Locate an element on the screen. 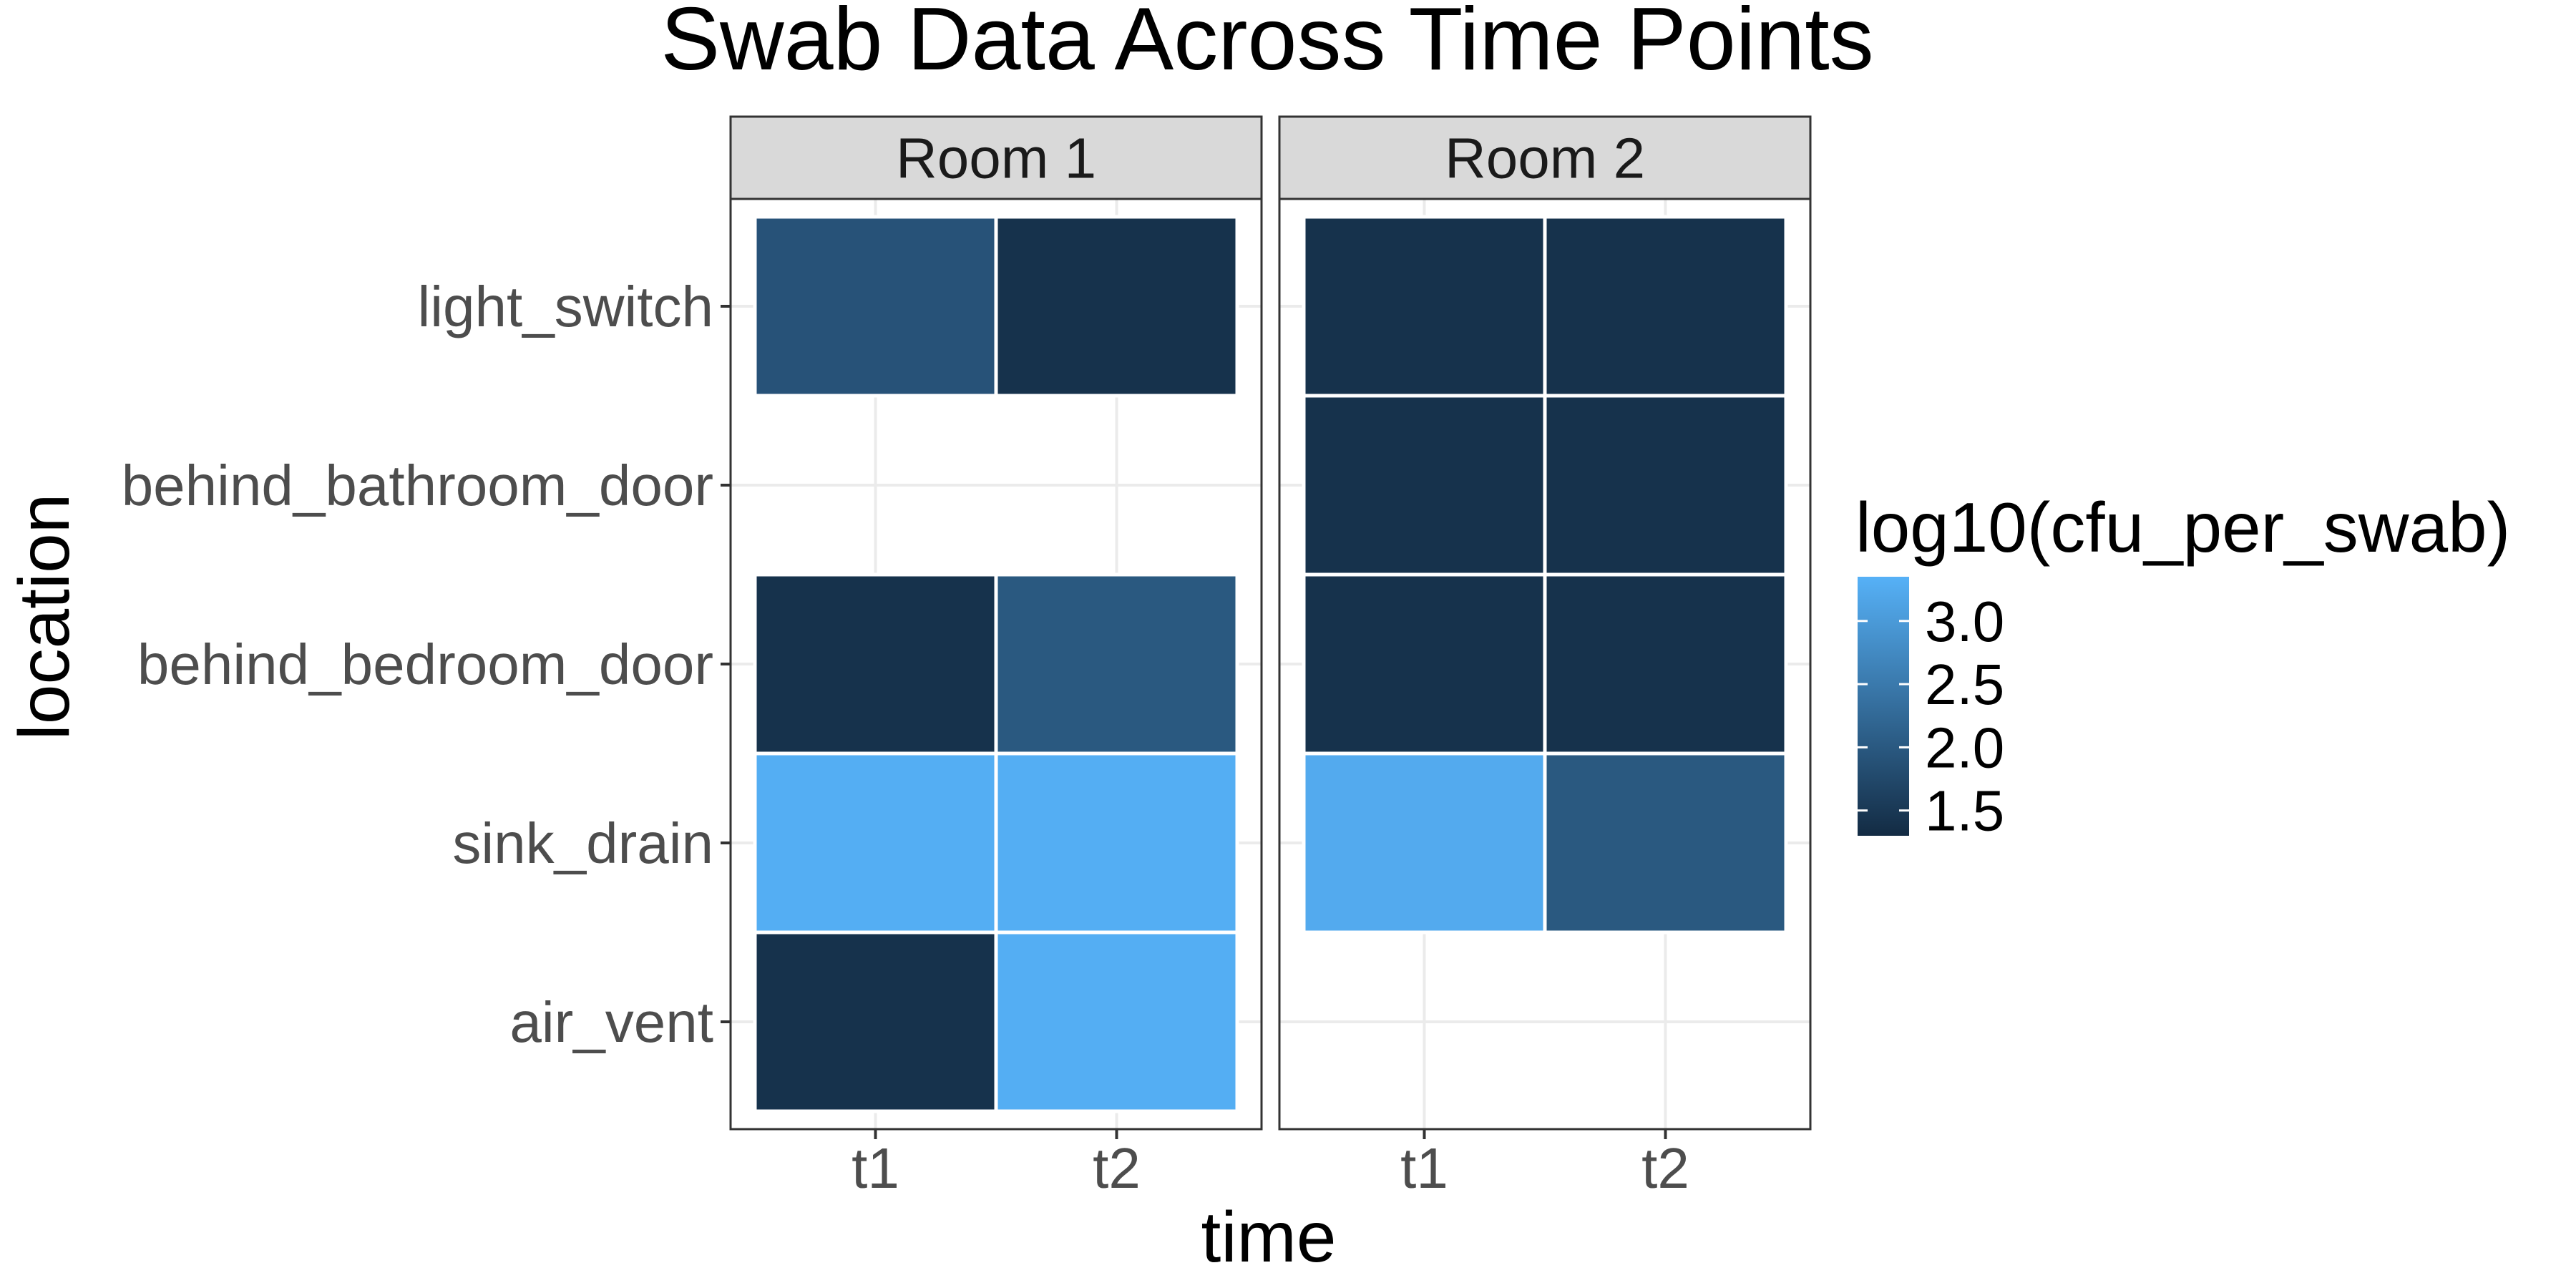  facet-strip-label: Room 1 is located at coordinates (996, 158).